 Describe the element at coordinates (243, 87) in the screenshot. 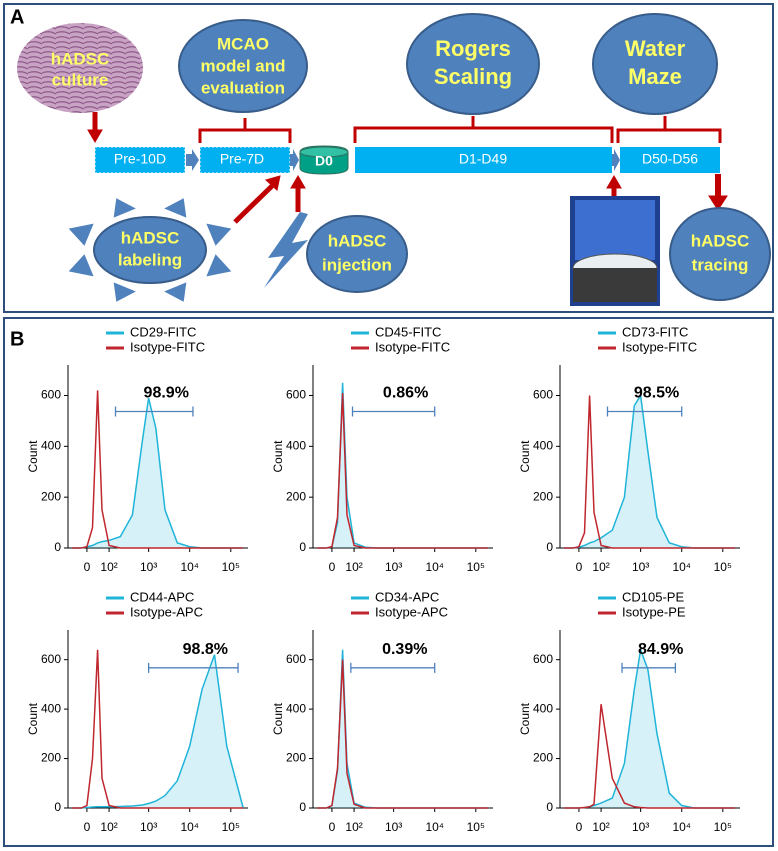

I see `bubble-text: evaluation` at that location.